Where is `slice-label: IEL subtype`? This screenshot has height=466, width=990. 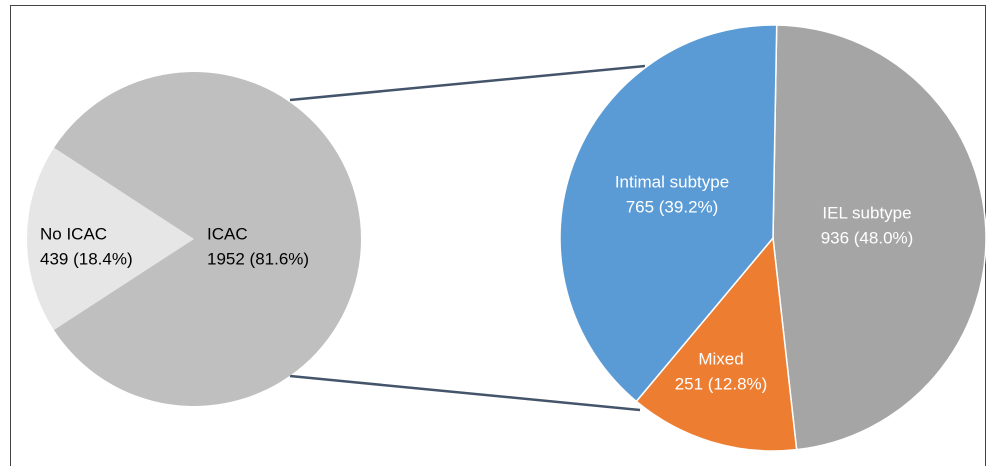 slice-label: IEL subtype is located at coordinates (866, 212).